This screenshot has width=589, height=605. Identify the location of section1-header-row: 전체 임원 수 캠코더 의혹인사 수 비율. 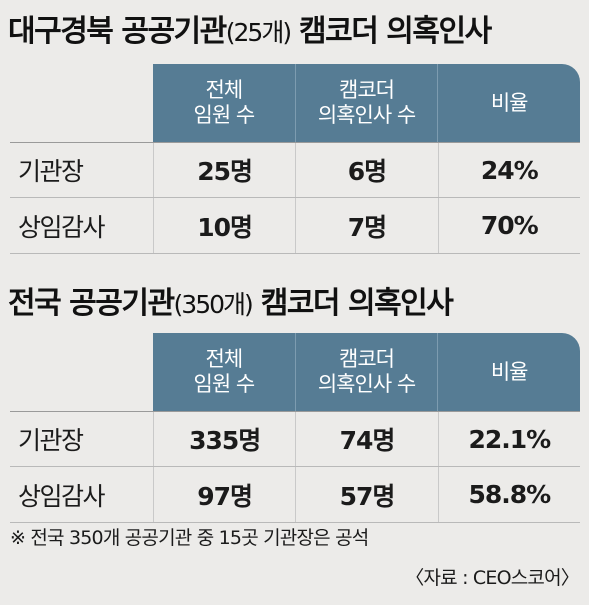
(295, 103).